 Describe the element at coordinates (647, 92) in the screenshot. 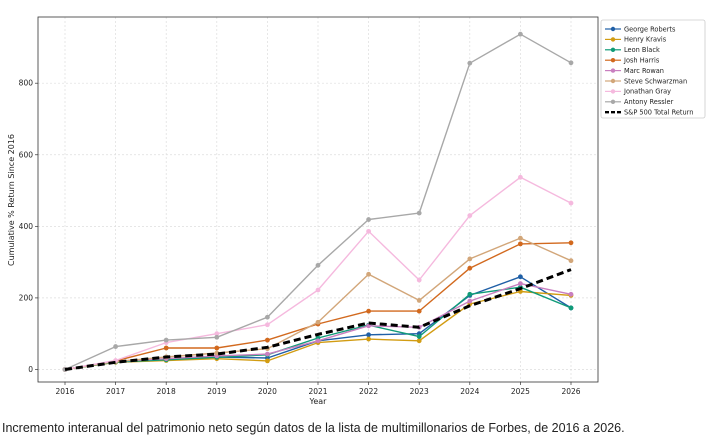

I see `legend-label: Jonathan Gray` at that location.